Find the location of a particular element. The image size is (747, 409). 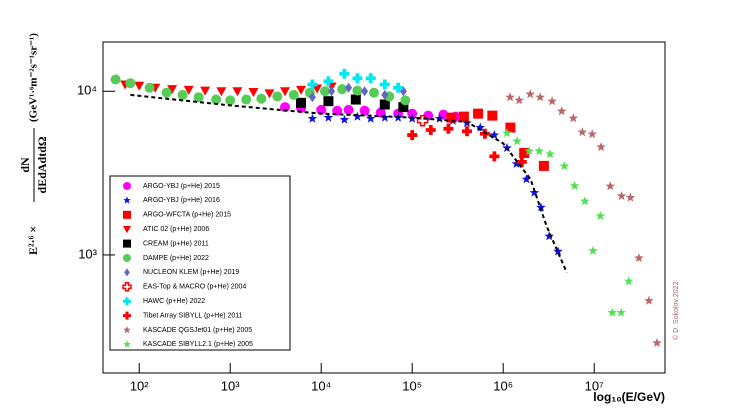

legend is located at coordinates (200, 263).